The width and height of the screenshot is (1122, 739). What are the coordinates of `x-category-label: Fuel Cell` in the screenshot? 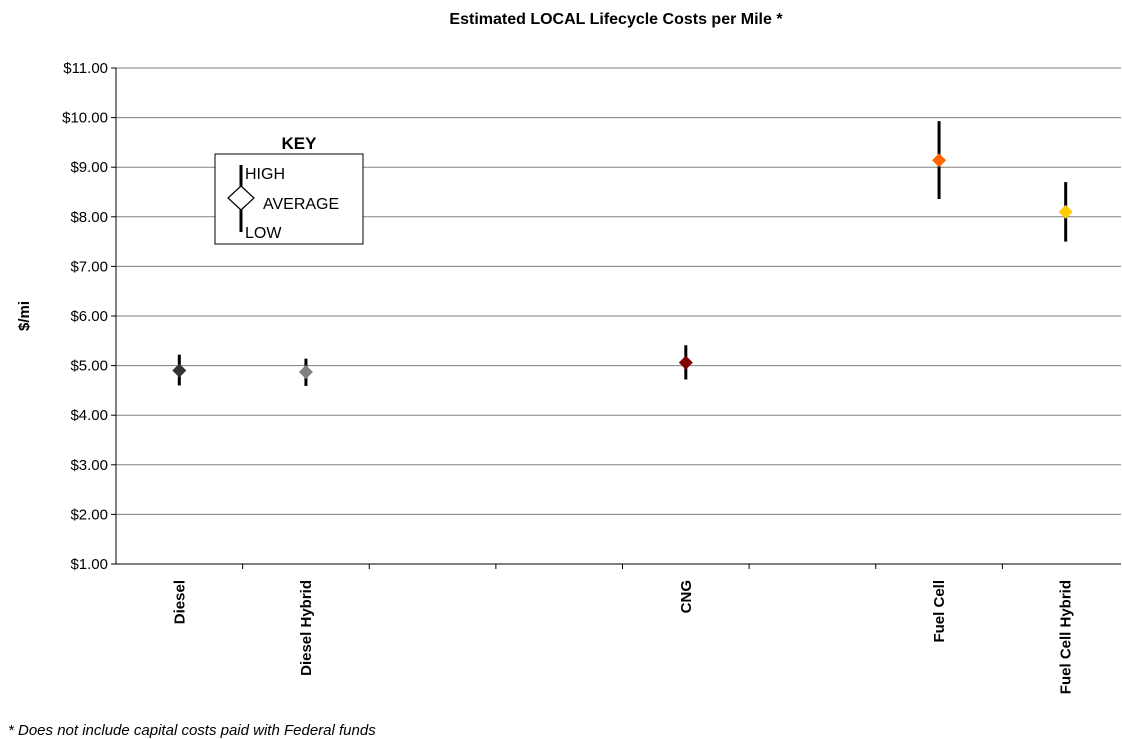 It's located at (939, 611).